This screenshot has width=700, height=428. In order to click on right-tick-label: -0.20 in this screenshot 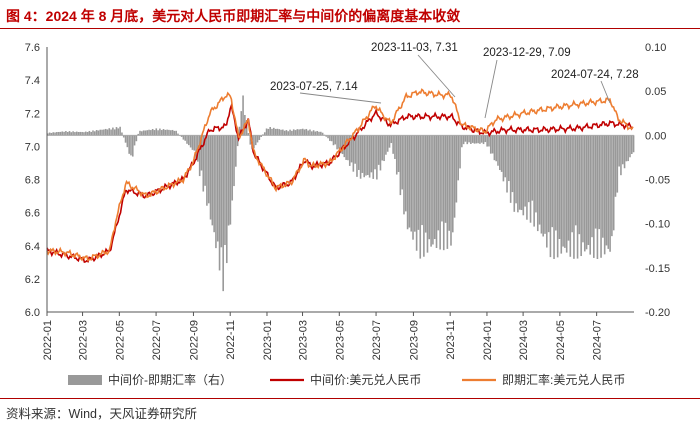, I will do `click(657, 313)`.